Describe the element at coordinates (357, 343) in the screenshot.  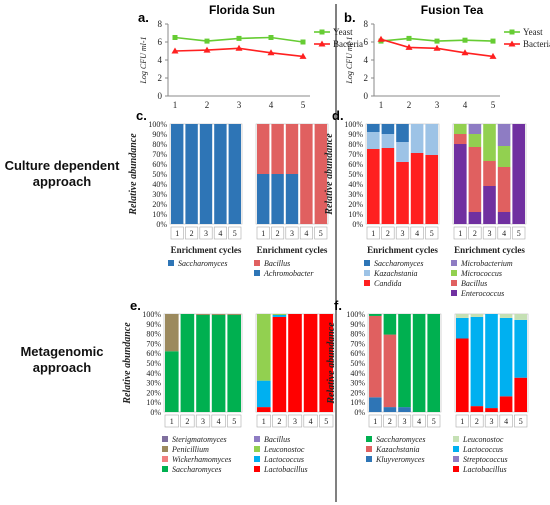
I see `y-tick-label-f: 70%` at that location.